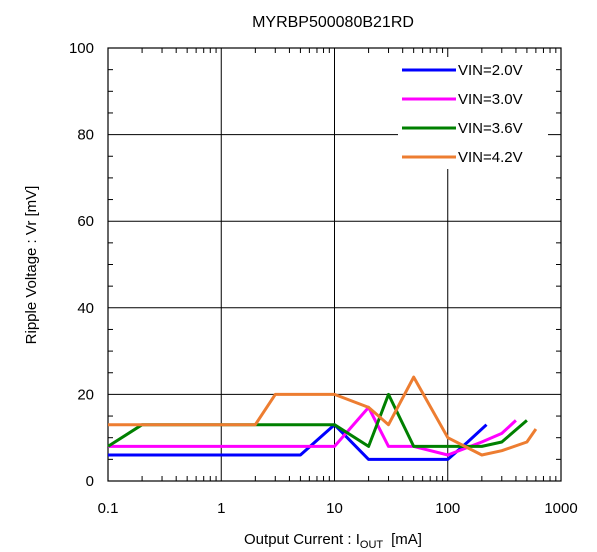 This screenshot has width=597, height=552. What do you see at coordinates (490, 99) in the screenshot?
I see `legend-label: VIN=3.0V` at bounding box center [490, 99].